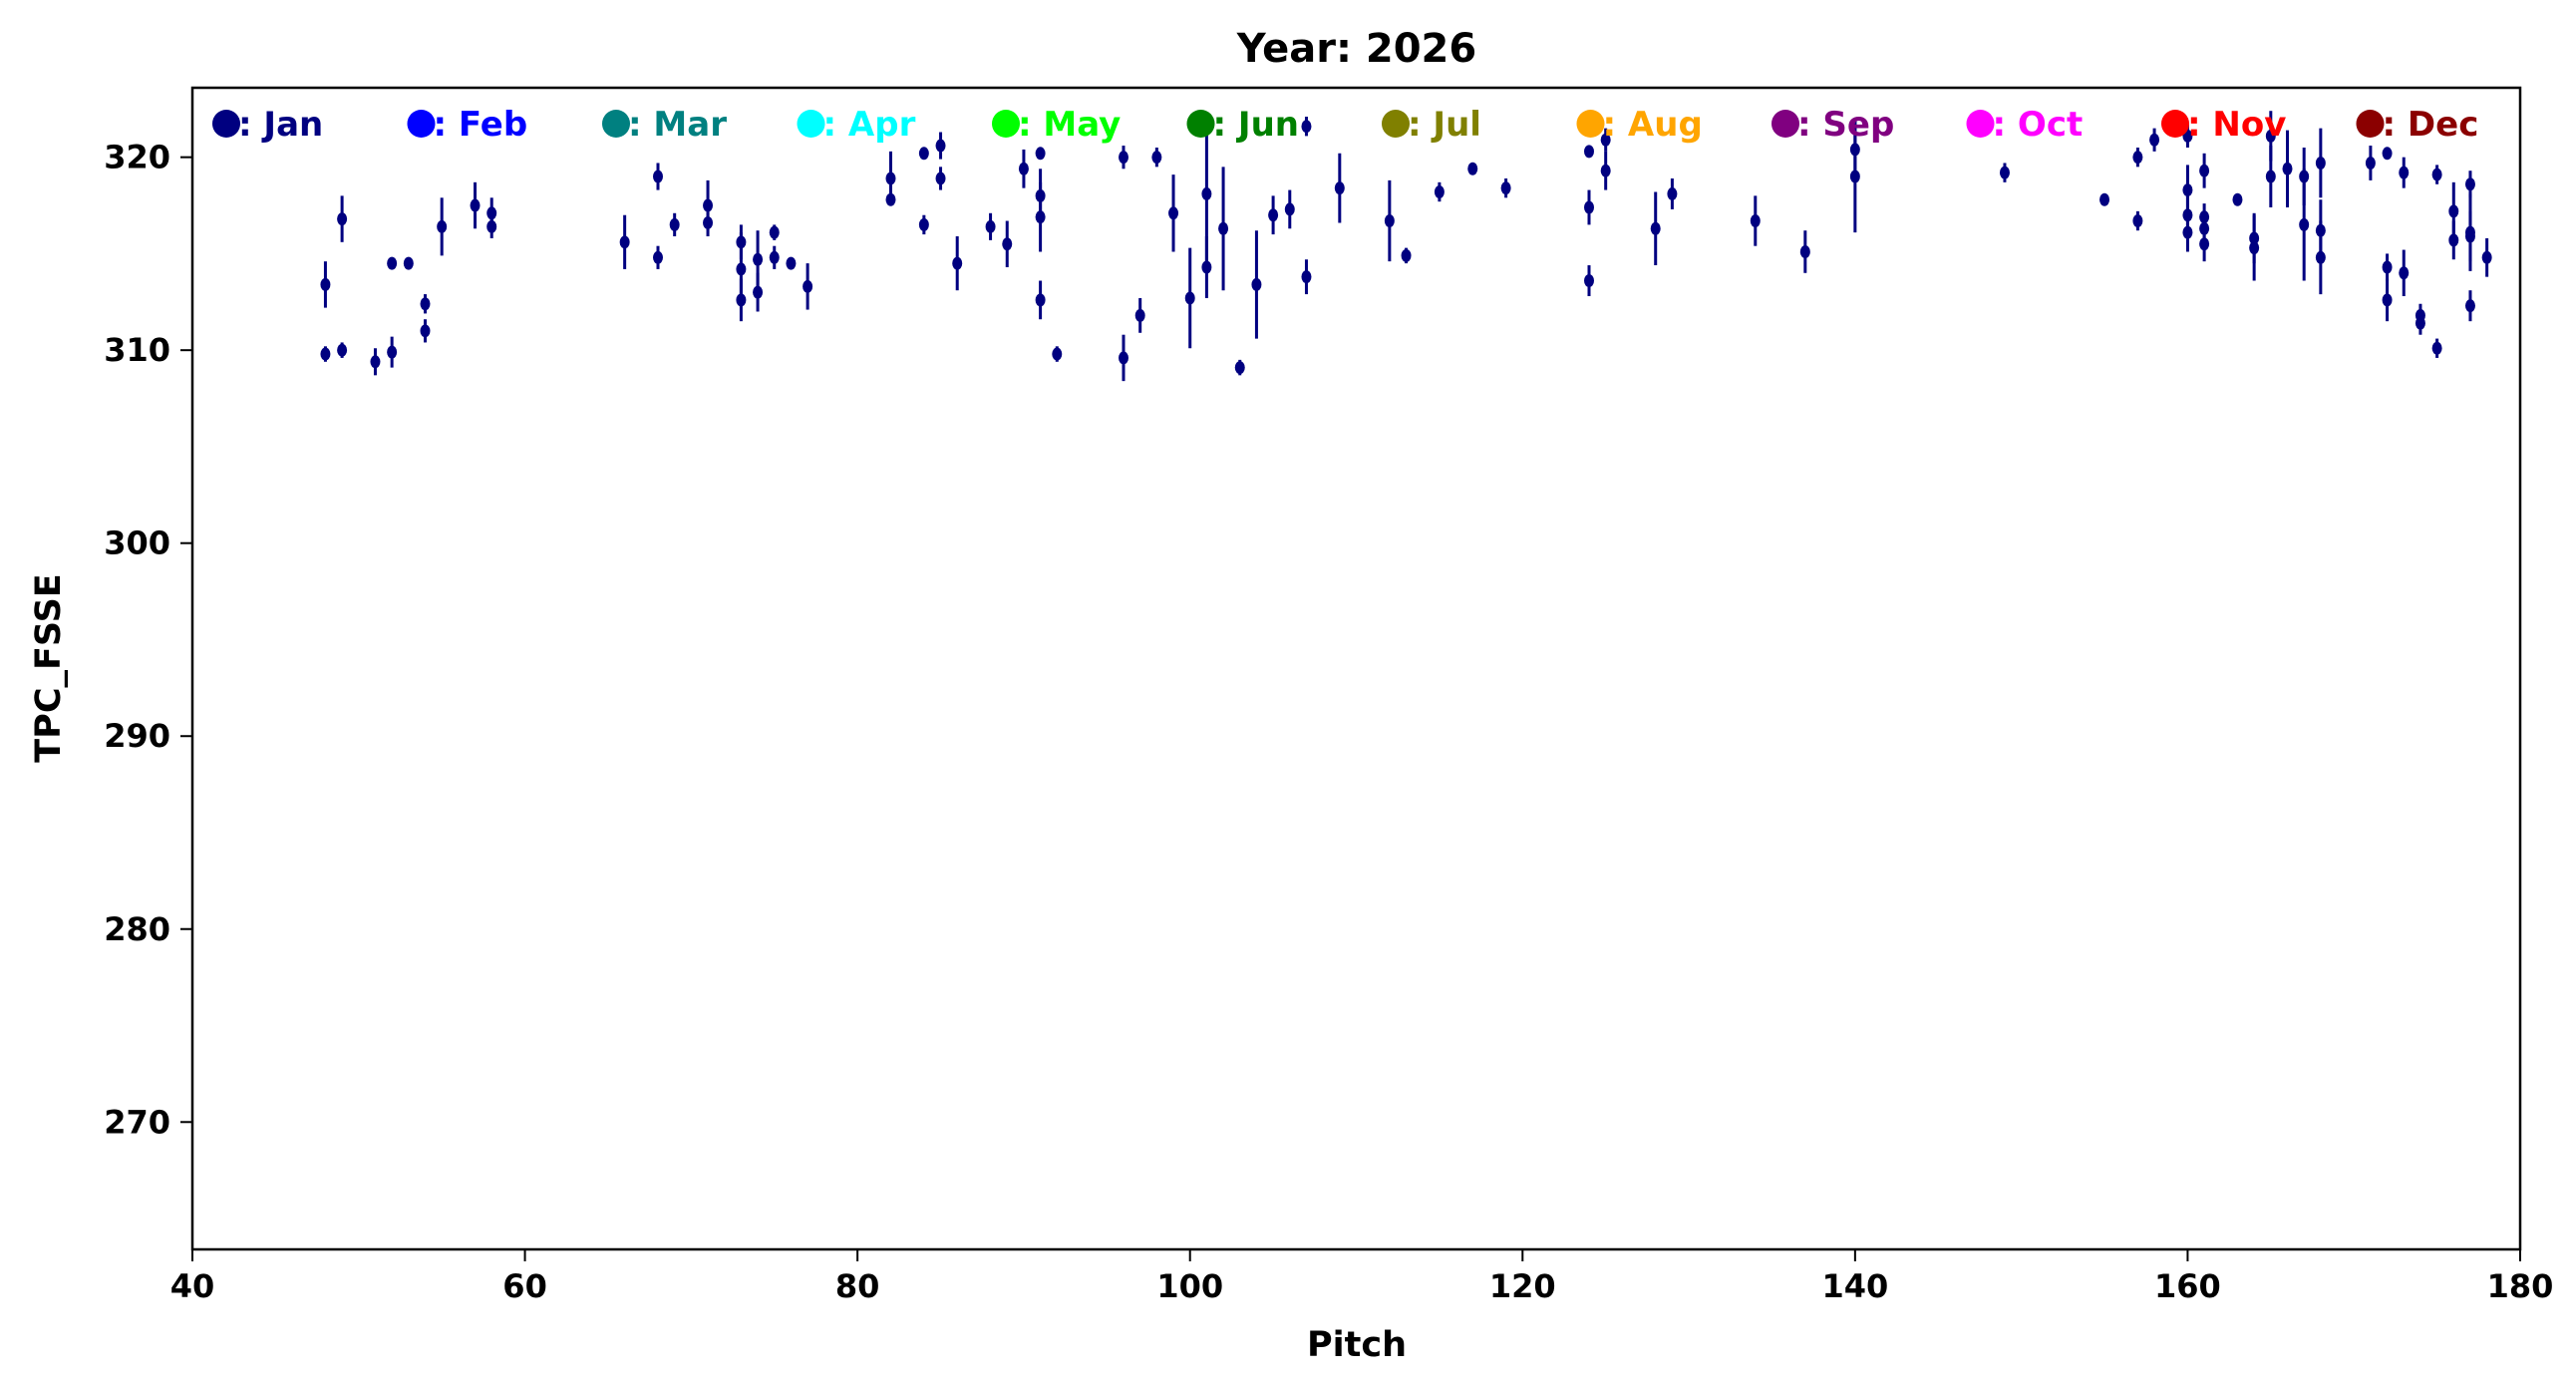 This screenshot has width=2576, height=1387. Describe the element at coordinates (1653, 125) in the screenshot. I see `legend-label: : Aug` at that location.